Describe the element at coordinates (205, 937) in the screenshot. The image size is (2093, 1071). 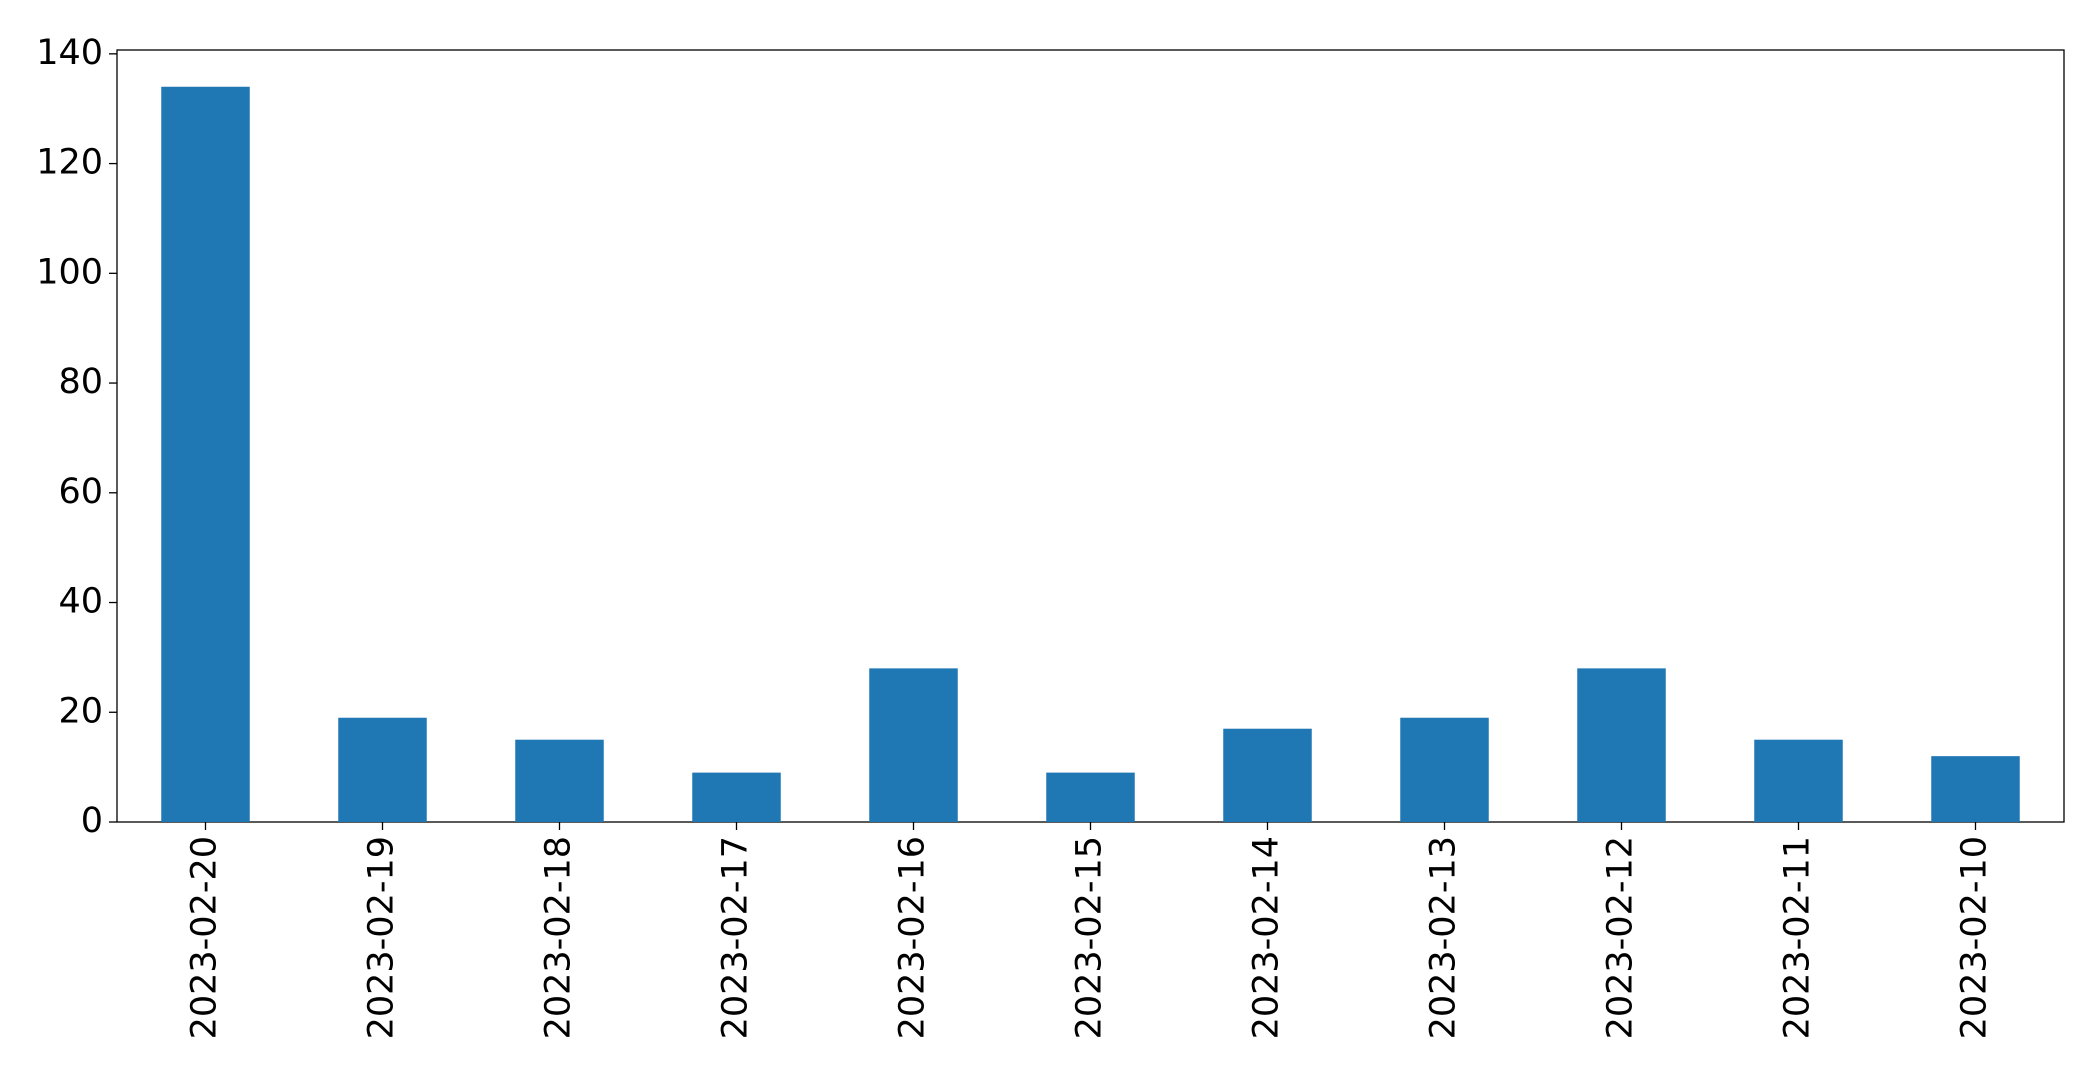
I see `x-tick-label: 2023-02-20` at that location.